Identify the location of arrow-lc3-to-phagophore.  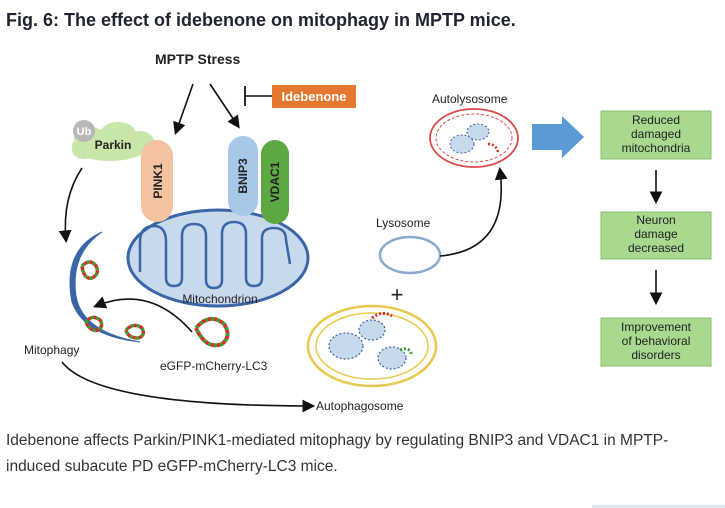
(143, 314).